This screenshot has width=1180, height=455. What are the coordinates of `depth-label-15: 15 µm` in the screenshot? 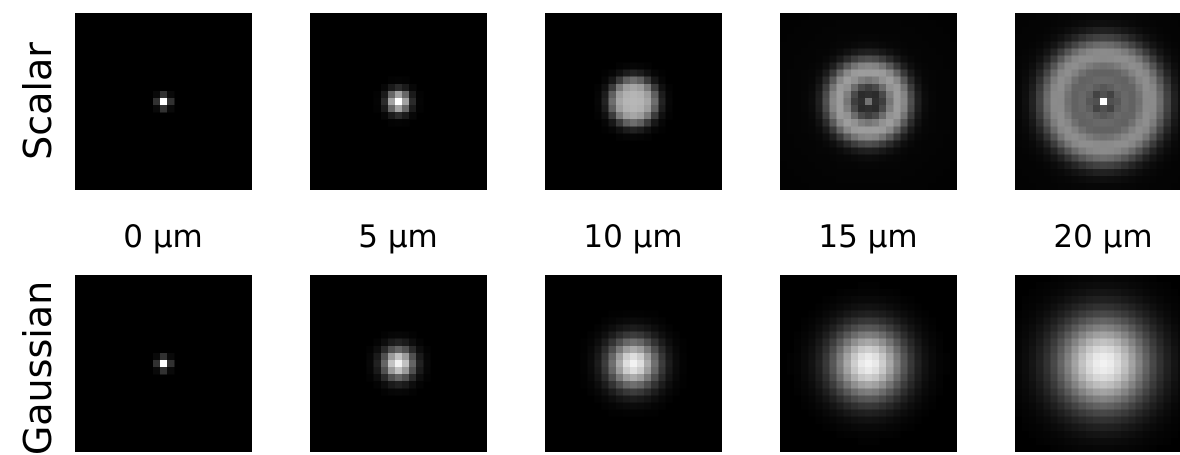 It's located at (868, 237).